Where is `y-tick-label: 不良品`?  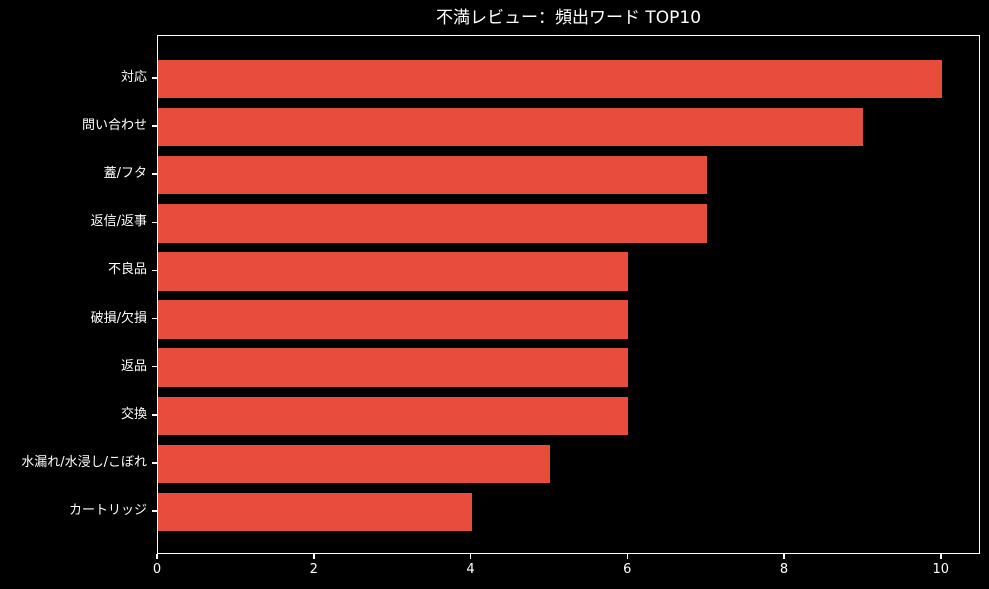 y-tick-label: 不良品 is located at coordinates (127, 270).